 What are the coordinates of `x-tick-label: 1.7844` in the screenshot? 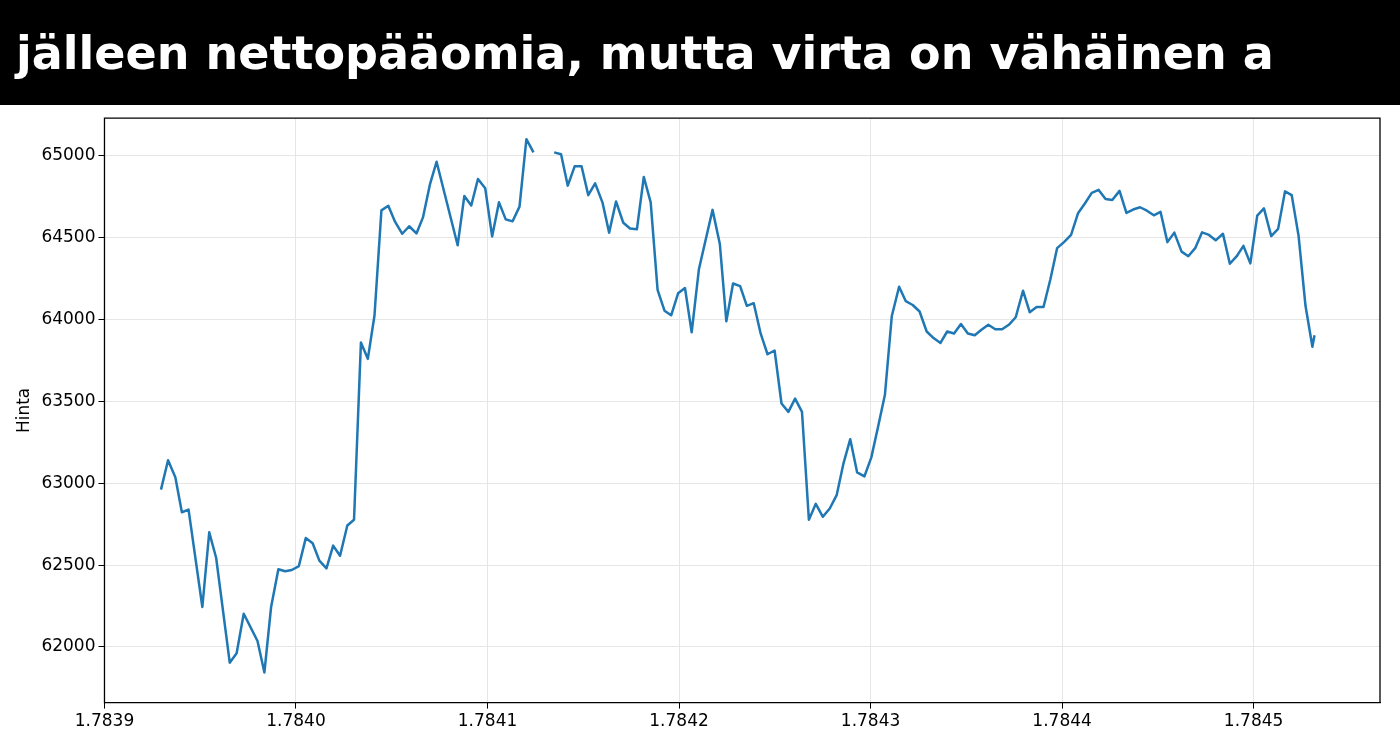 It's located at (1062, 720).